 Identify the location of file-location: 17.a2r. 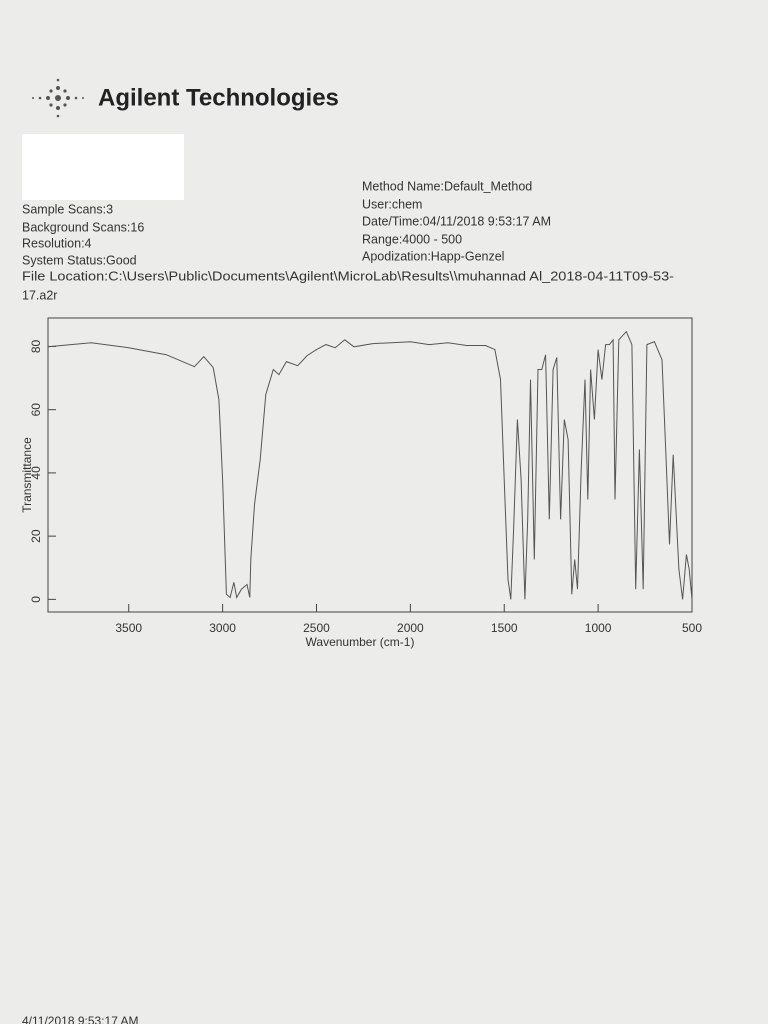
(39, 295).